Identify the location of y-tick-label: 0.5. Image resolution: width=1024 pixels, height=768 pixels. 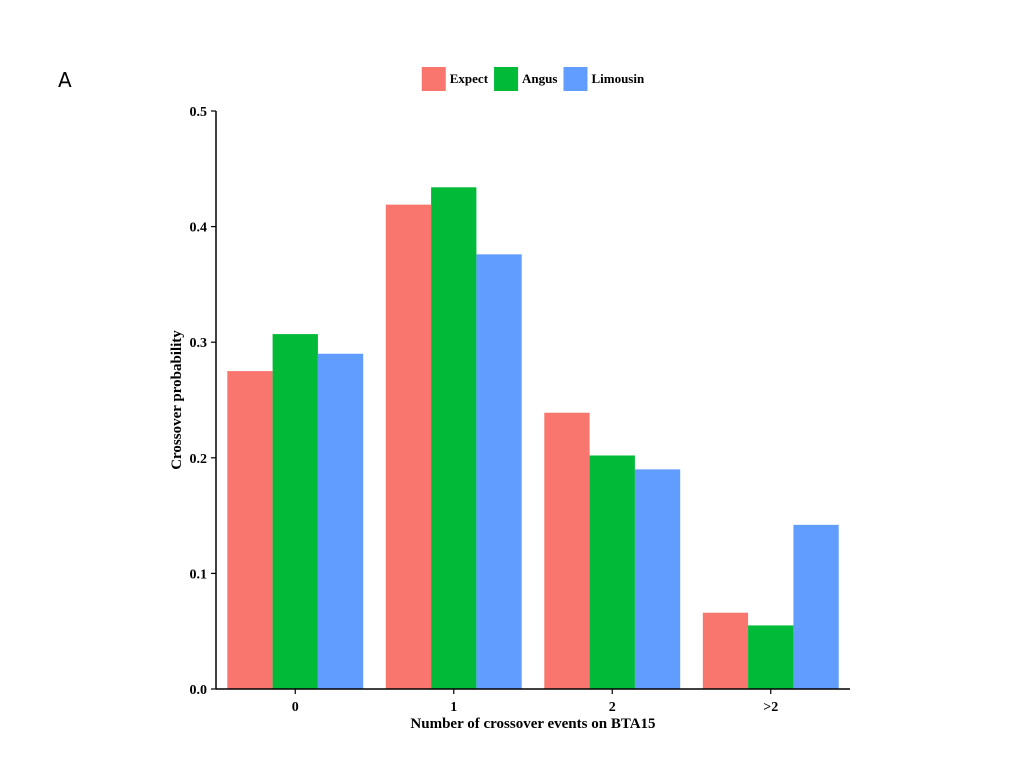
(199, 112).